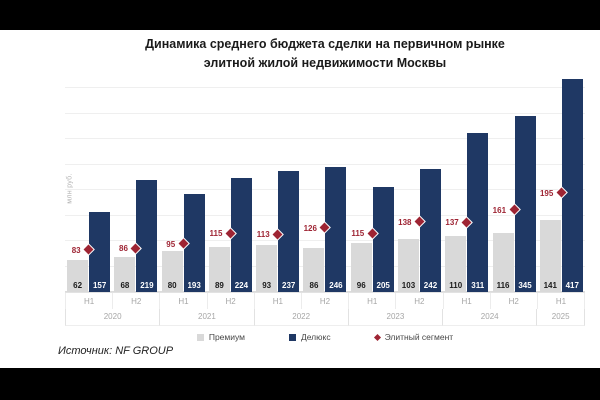 The width and height of the screenshot is (600, 400). What do you see at coordinates (135, 174) in the screenshot?
I see `bar-group-2020-H2: 68 219 86` at bounding box center [135, 174].